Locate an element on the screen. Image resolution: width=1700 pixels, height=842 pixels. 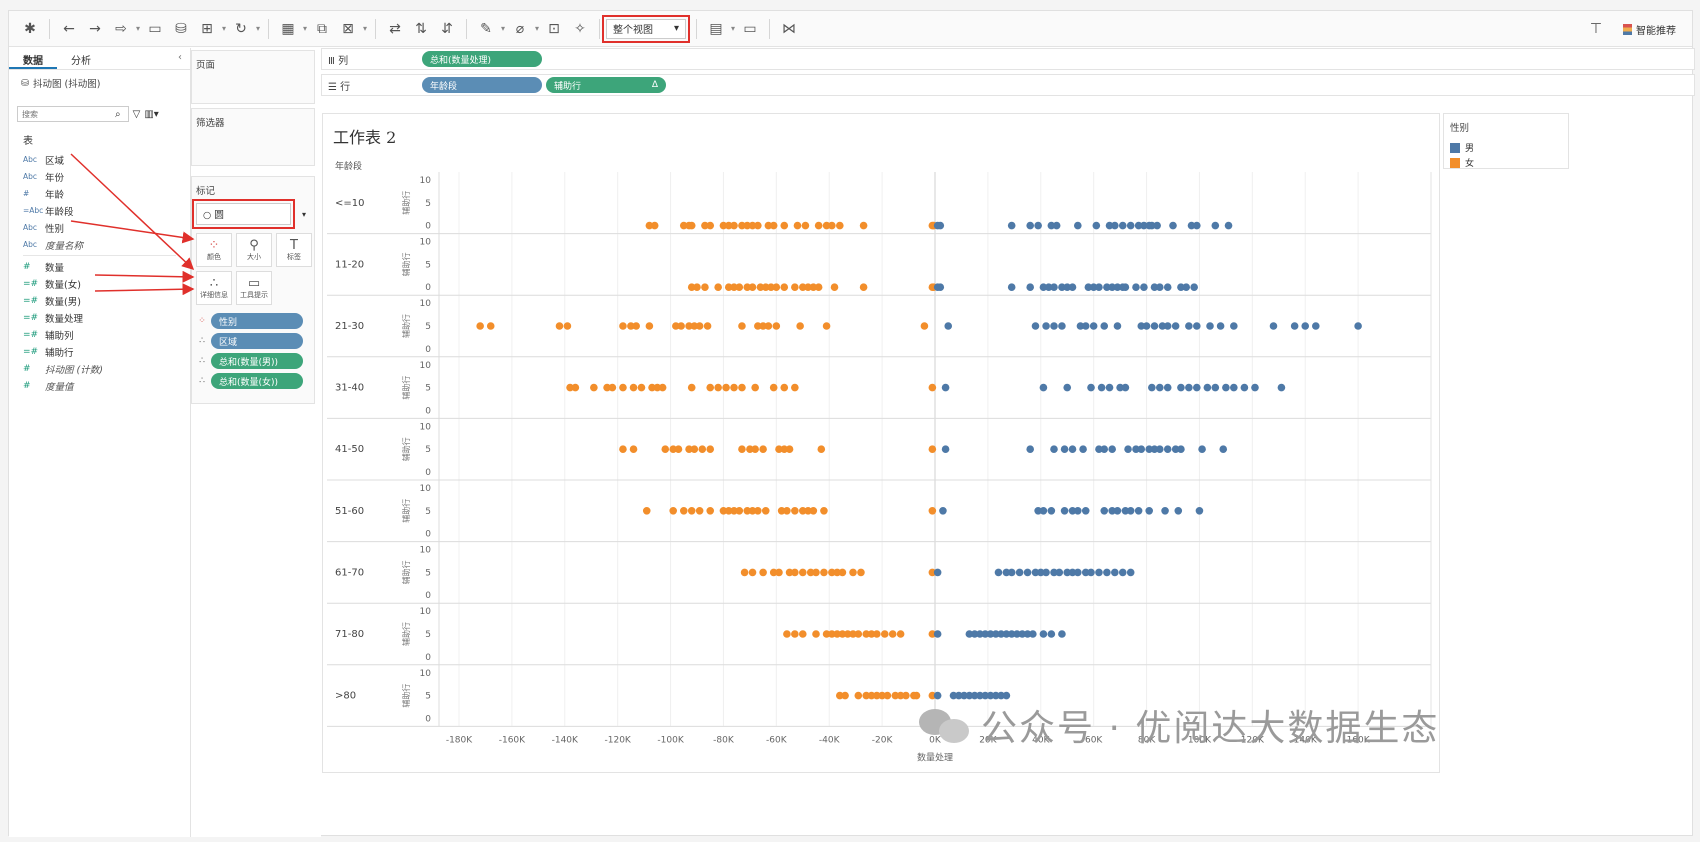
x-tick-label: -80K is located at coordinates (724, 740).